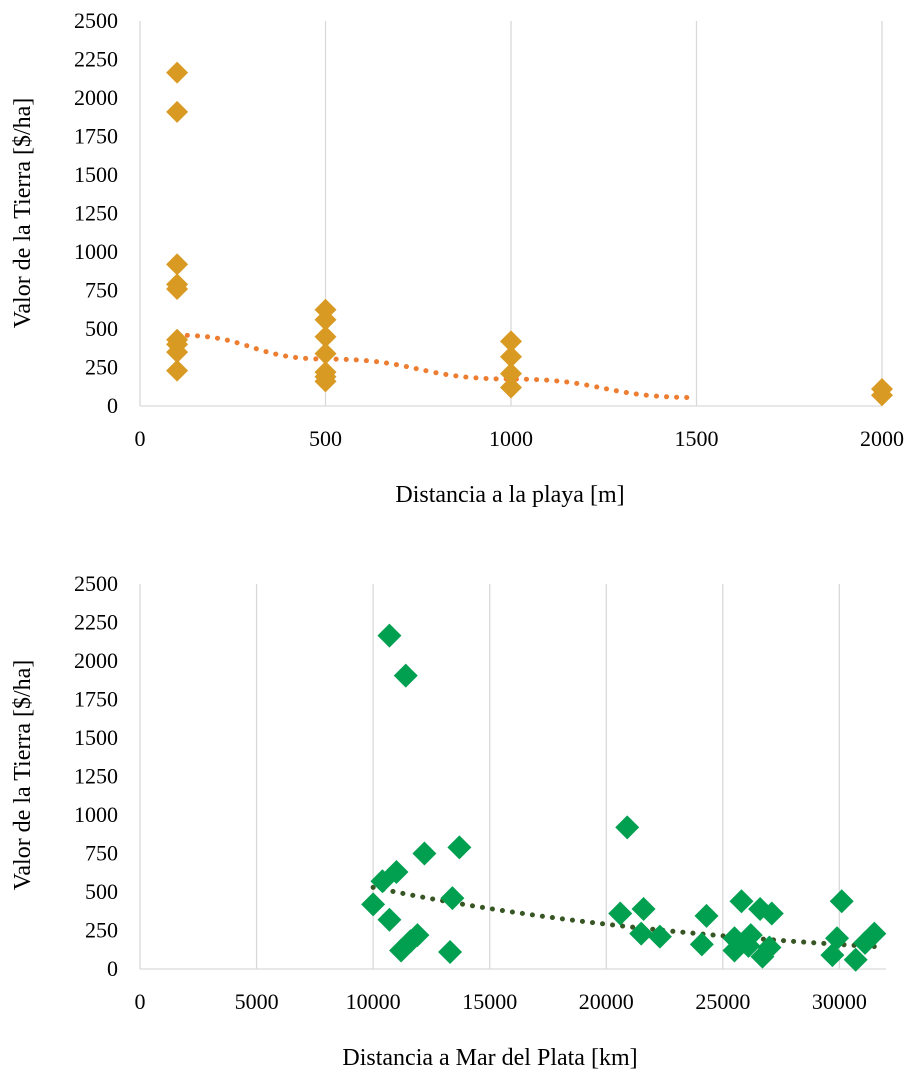  What do you see at coordinates (96, 583) in the screenshot?
I see `chart-2-y-tick-label: 2500` at bounding box center [96, 583].